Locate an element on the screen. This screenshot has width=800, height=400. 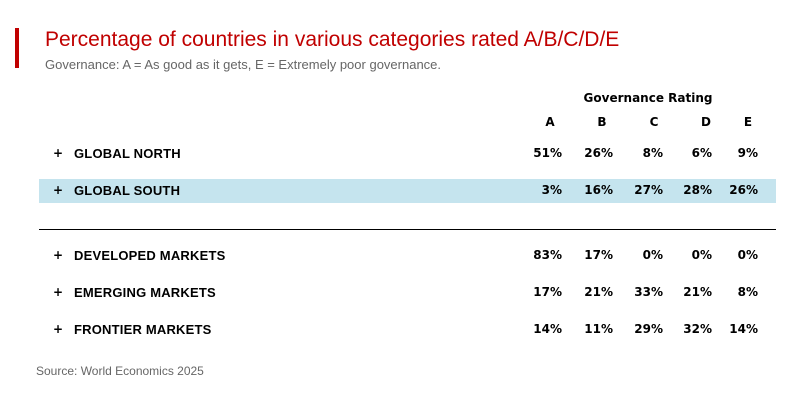
cell-c: 0% is located at coordinates (652, 255).